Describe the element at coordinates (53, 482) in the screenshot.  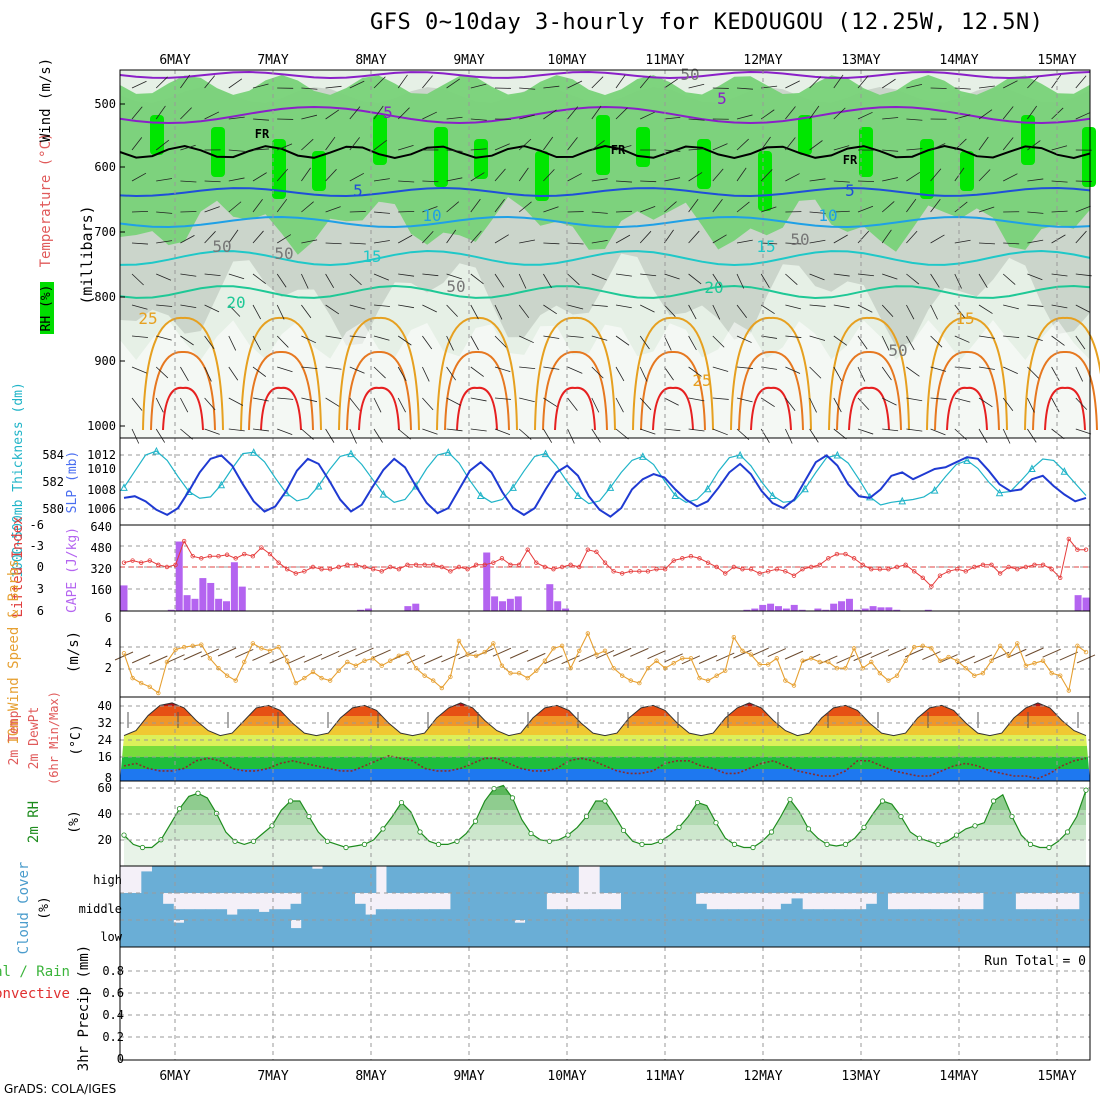
I see `thick-ytick-left-1: 582` at that location.